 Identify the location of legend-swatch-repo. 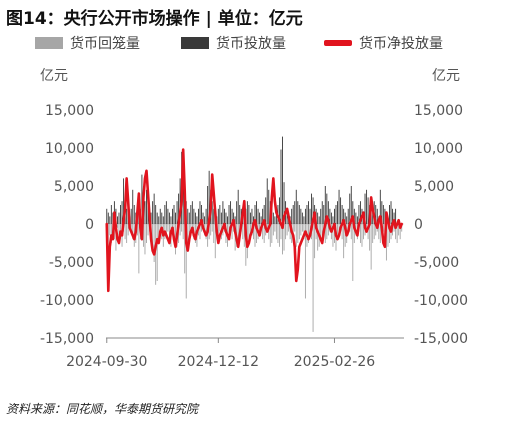
(49, 43).